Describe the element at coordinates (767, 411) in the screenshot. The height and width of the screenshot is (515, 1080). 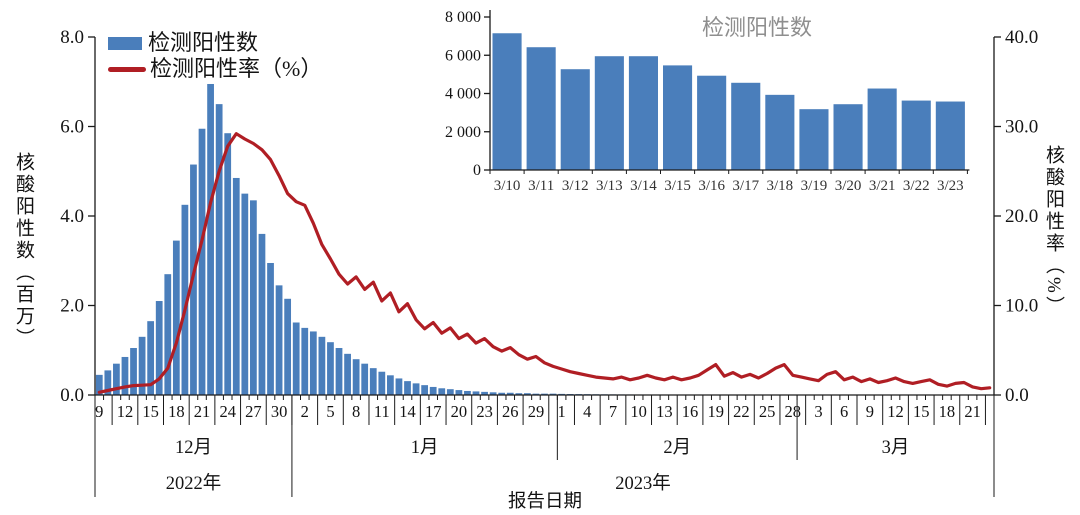
I see `x-tick-label: 25` at that location.